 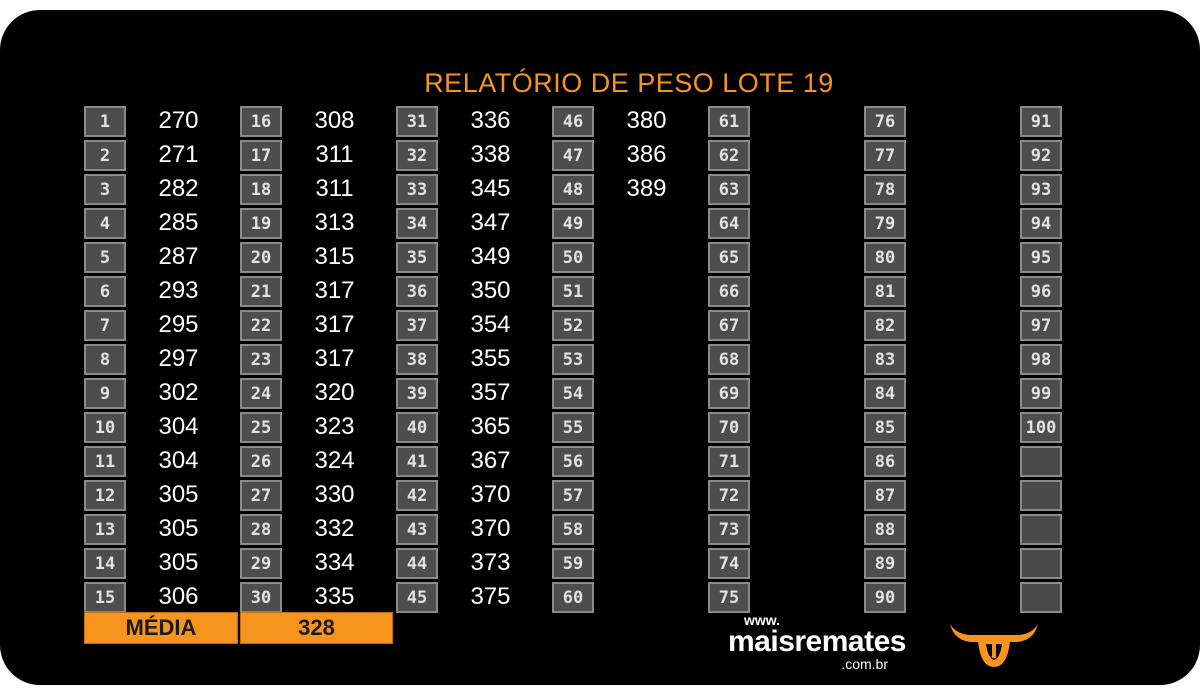 What do you see at coordinates (178, 494) in the screenshot?
I see `animal-weight: 305` at bounding box center [178, 494].